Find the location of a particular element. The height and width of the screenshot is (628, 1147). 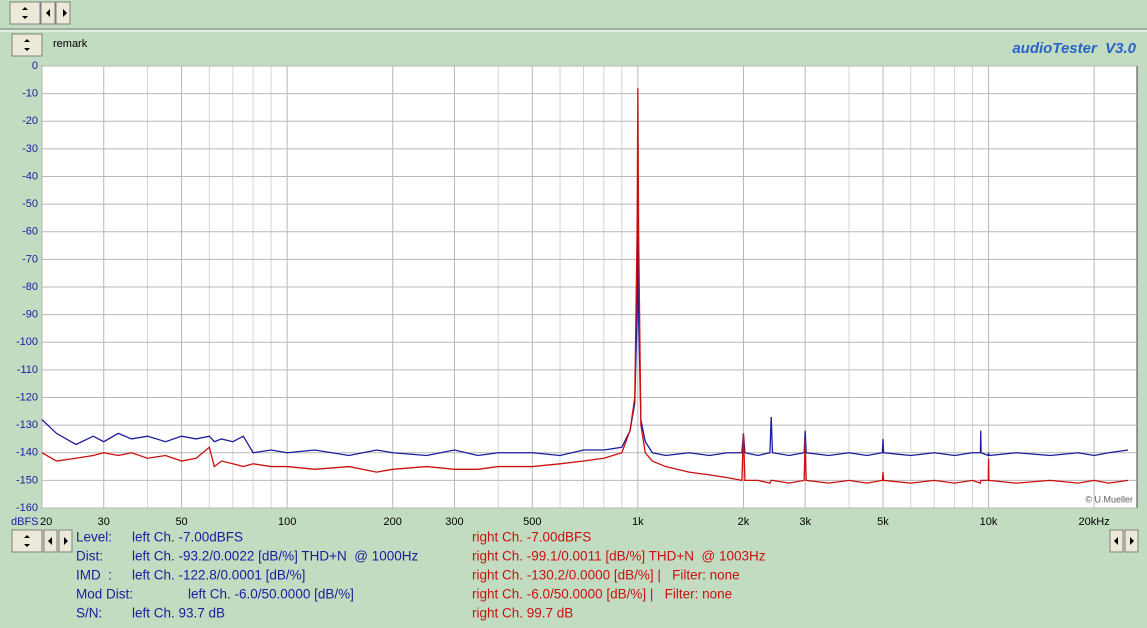

y-tick-label: -110 is located at coordinates (27, 370).